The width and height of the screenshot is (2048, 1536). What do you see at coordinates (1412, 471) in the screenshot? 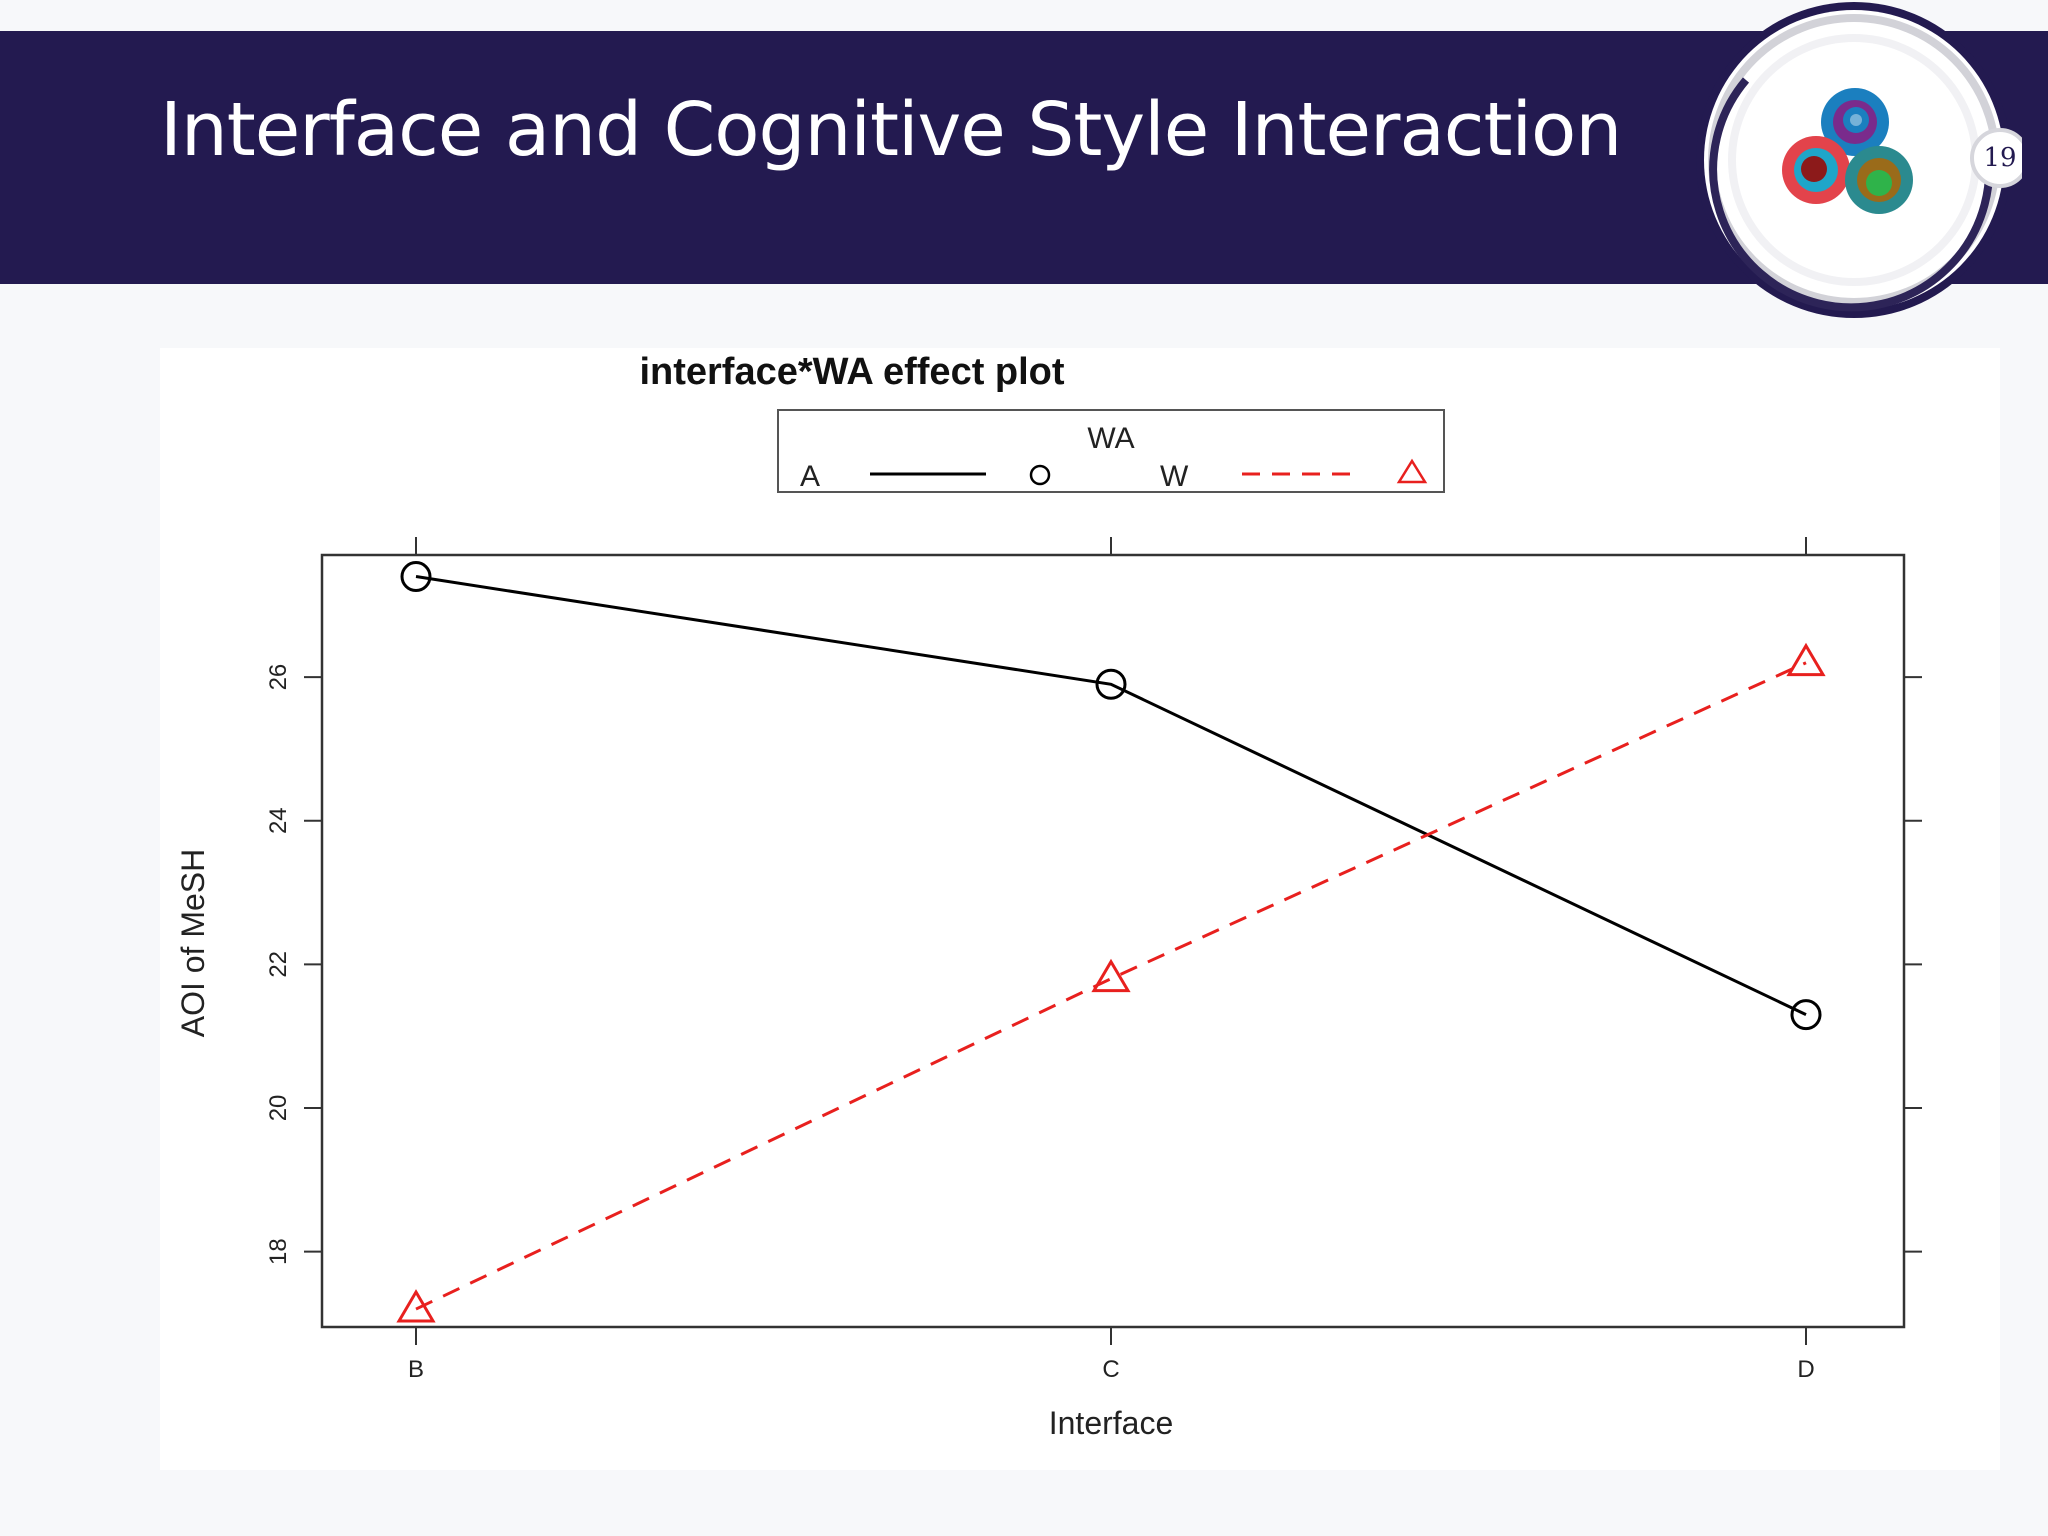
I see `legend-marker-w` at bounding box center [1412, 471].